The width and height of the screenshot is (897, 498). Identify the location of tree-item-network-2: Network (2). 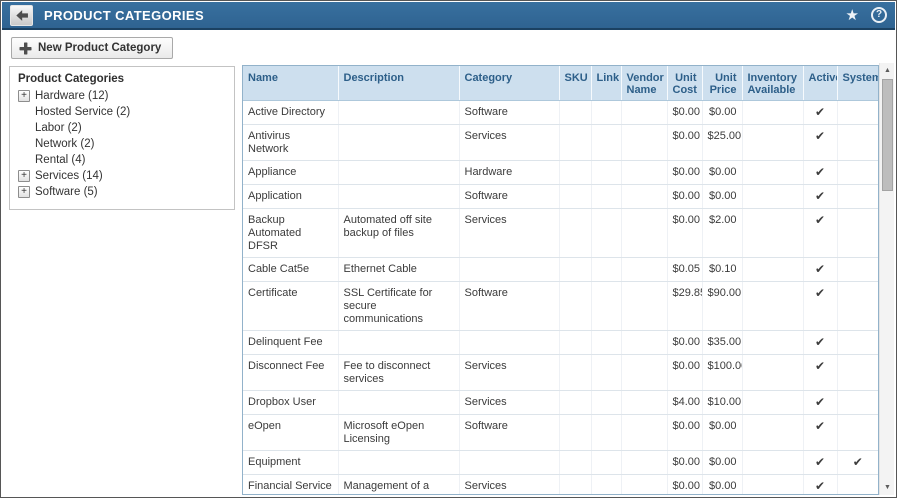
(122, 144).